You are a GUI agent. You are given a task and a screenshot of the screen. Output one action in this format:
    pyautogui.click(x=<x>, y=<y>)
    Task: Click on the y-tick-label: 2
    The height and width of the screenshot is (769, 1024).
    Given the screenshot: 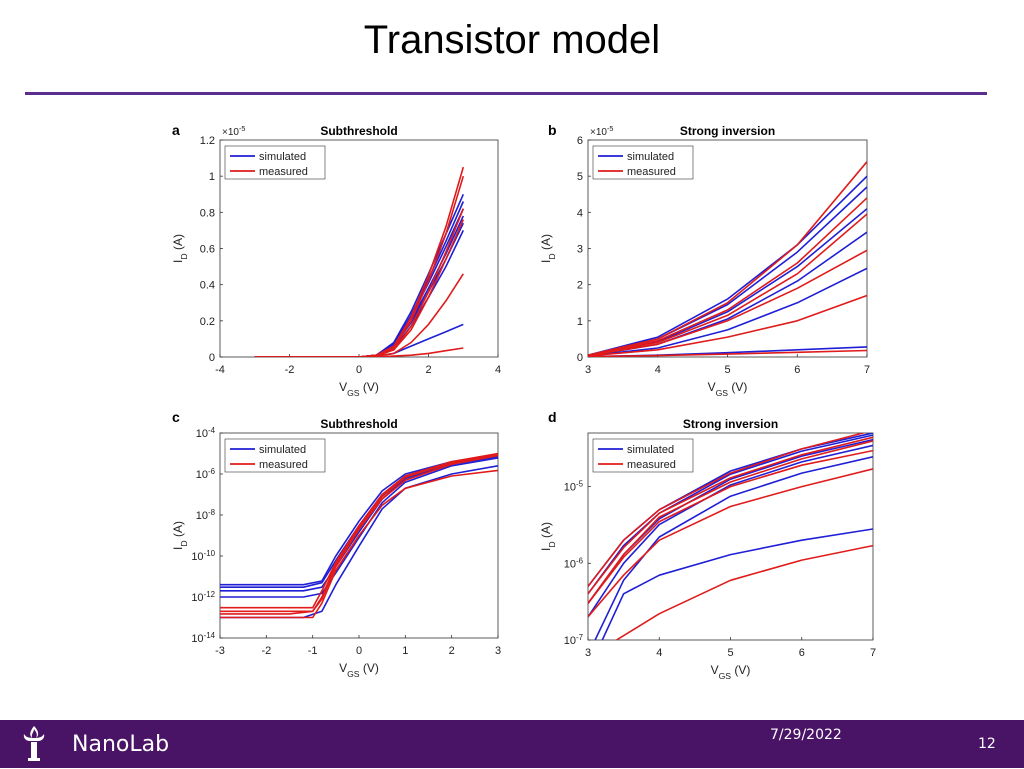 What is the action you would take?
    pyautogui.click(x=580, y=286)
    